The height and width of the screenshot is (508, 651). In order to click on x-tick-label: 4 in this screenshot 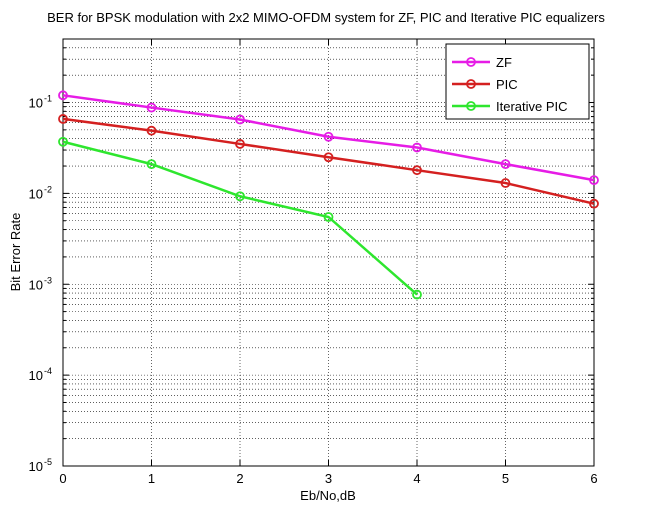, I will do `click(416, 478)`.